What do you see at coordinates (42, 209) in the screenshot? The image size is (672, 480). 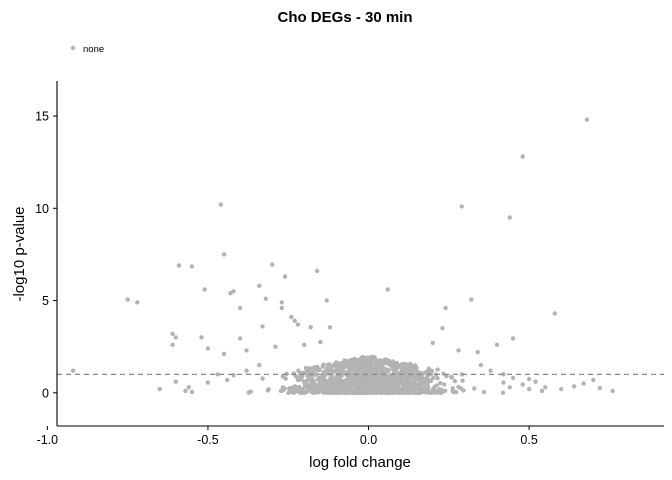 I see `y-tick-label: 10` at bounding box center [42, 209].